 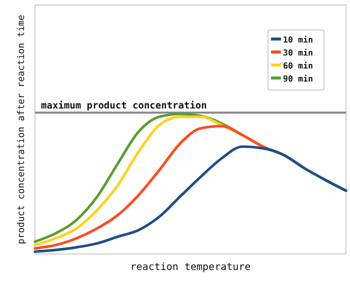 What do you see at coordinates (298, 65) in the screenshot?
I see `legend-label: 60 min` at bounding box center [298, 65].